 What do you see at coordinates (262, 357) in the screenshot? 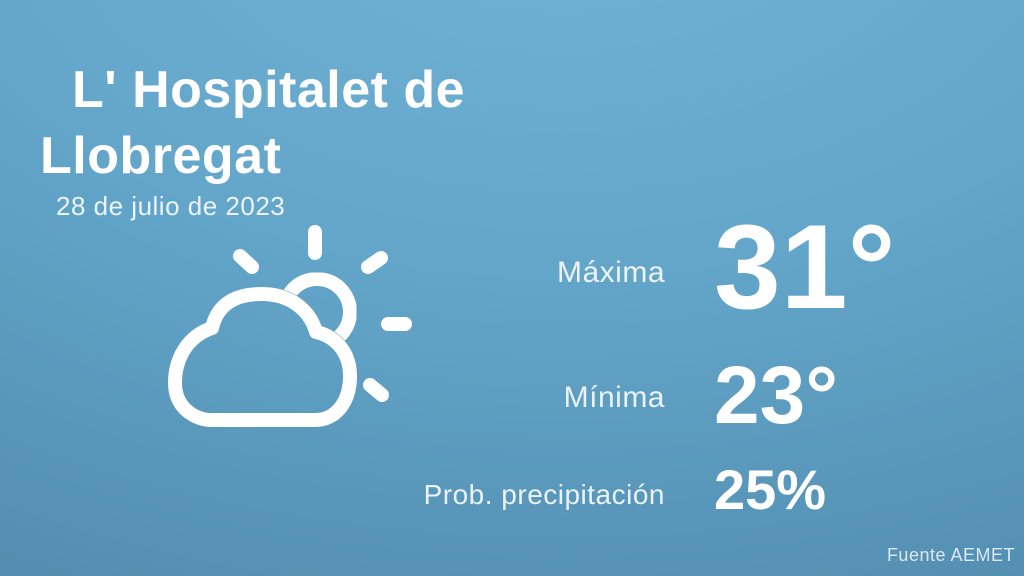
I see `cloud-icon` at bounding box center [262, 357].